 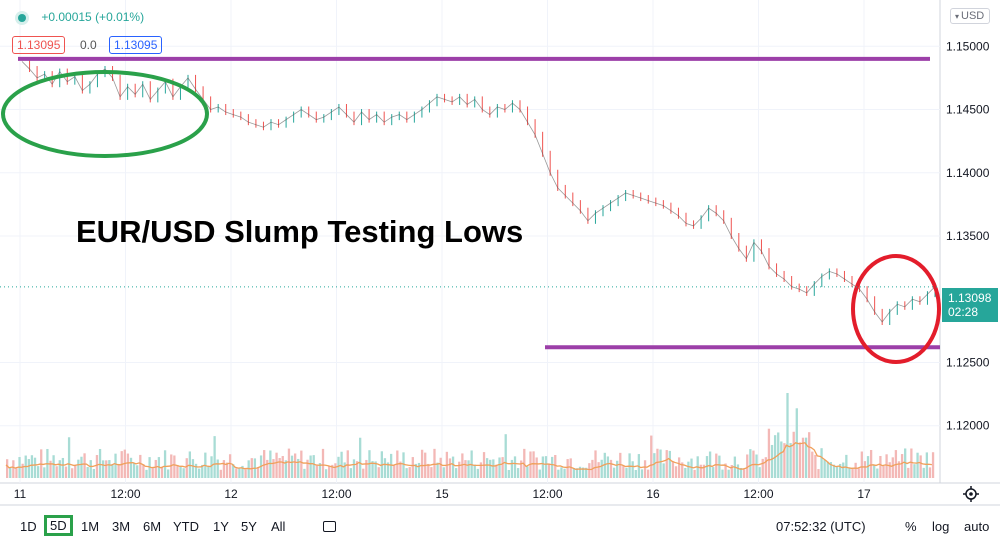 I want to click on timeframe-1d-button: 1D, so click(x=28, y=526).